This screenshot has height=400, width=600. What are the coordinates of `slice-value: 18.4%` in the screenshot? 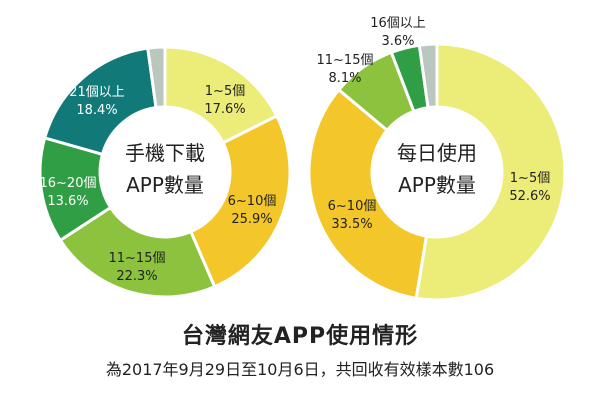 It's located at (96, 110).